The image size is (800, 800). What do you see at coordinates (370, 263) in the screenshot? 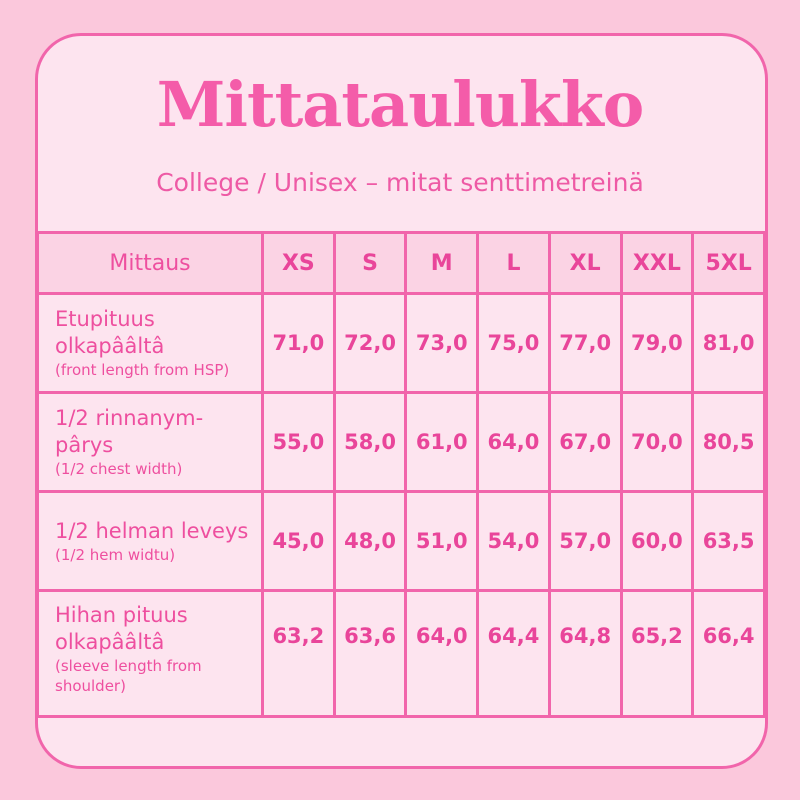
I see `column-header: S` at bounding box center [370, 263].